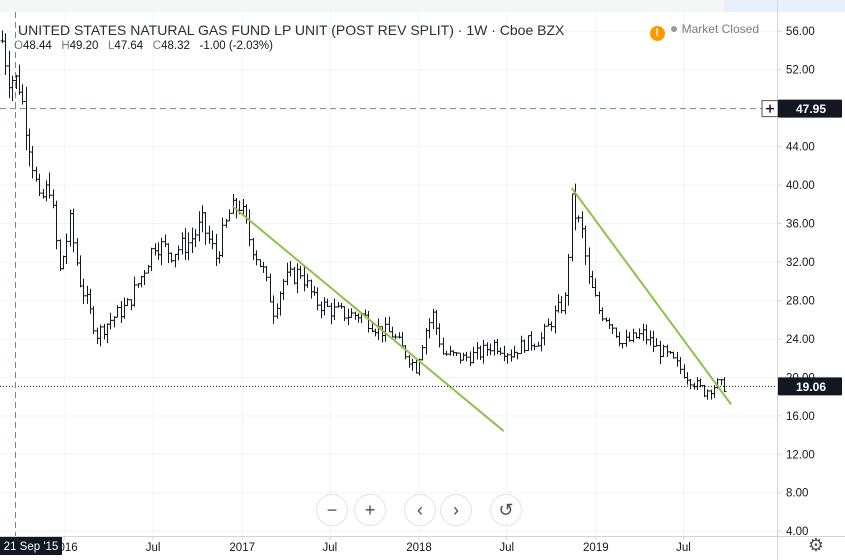 This screenshot has height=560, width=845. What do you see at coordinates (800, 148) in the screenshot?
I see `y-tick-label: 44.00` at bounding box center [800, 148].